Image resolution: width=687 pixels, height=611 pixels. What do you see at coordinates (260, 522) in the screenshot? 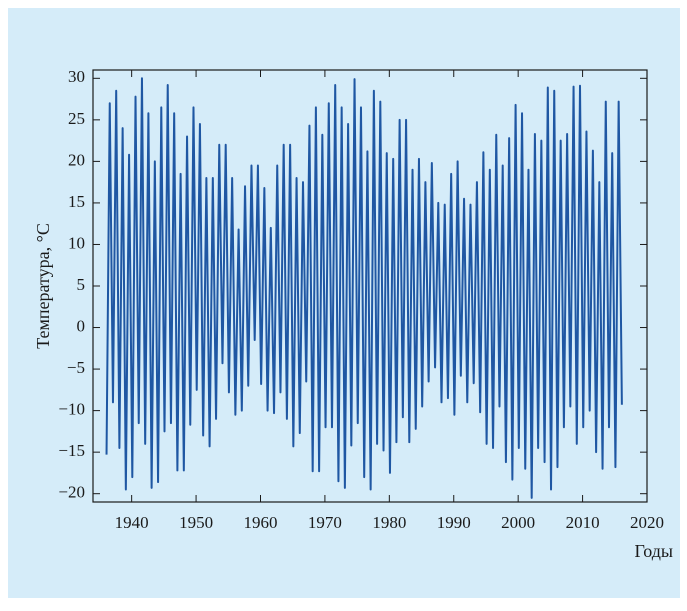
I see `x-tick-label: 1960` at bounding box center [260, 522].